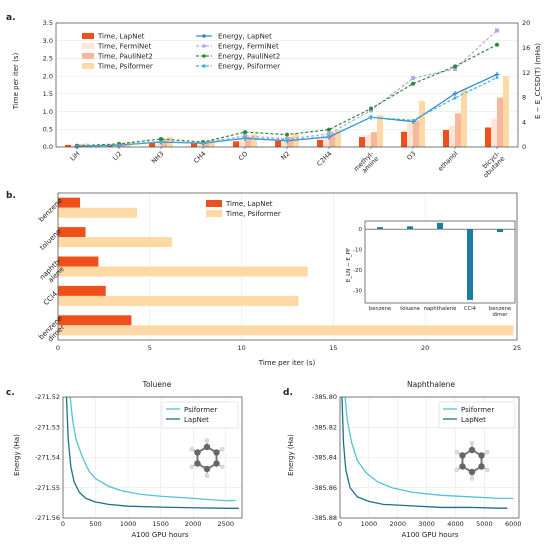 Image resolution: width=554 pixels, height=553 pixels. What do you see at coordinates (473, 420) in the screenshot?
I see `panel-d-legend-label: LapNet` at bounding box center [473, 420].